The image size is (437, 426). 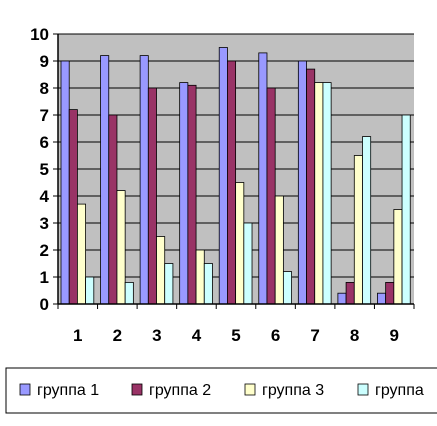 What do you see at coordinates (275, 335) in the screenshot?
I see `x-tick-label: 6` at bounding box center [275, 335].